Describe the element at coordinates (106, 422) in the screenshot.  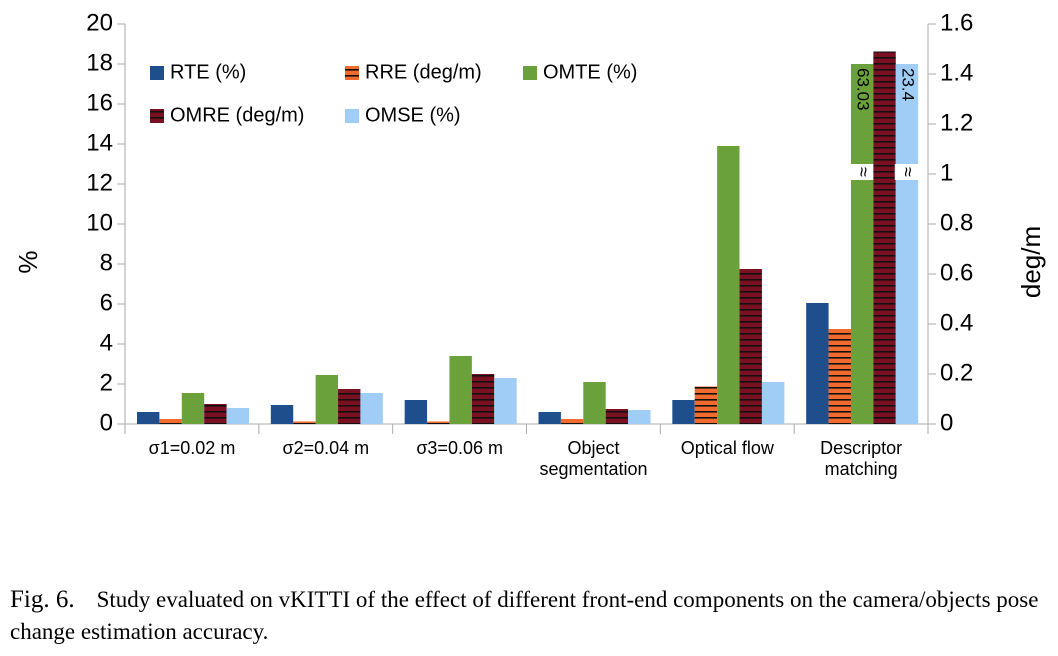
I see `y-tick-label: 0` at that location.